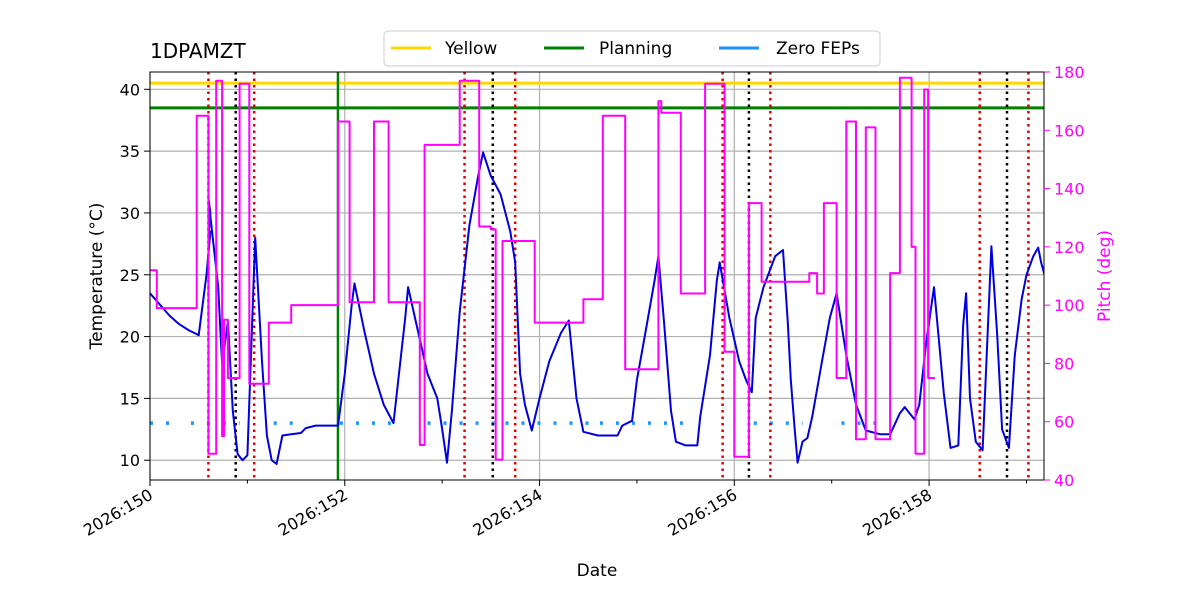 This screenshot has height=600, width=1200. What do you see at coordinates (597, 571) in the screenshot?
I see `x-axis-label: Date` at bounding box center [597, 571].